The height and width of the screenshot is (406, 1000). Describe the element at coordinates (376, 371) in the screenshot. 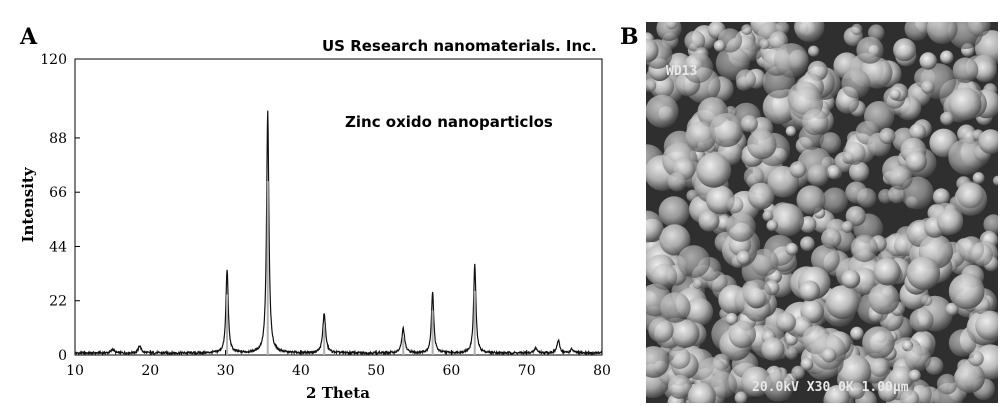

I see `x-tick-label: 50` at that location.